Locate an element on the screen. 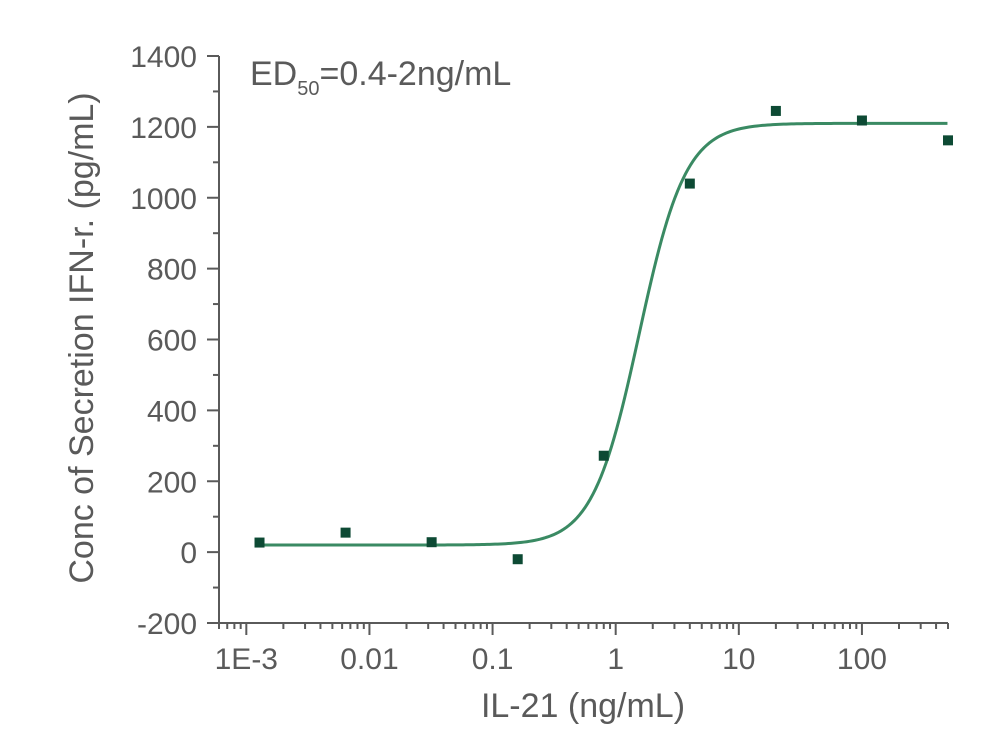 This screenshot has width=1000, height=747. x-tick-label: 100 is located at coordinates (862, 659).